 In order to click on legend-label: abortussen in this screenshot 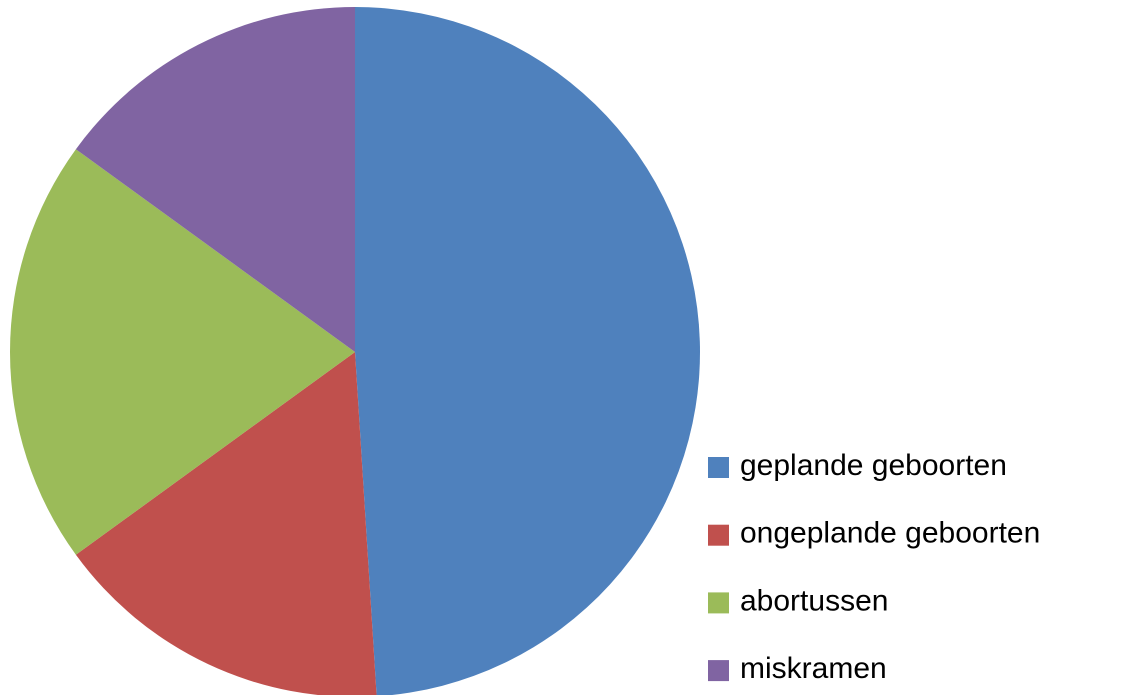, I will do `click(814, 600)`.